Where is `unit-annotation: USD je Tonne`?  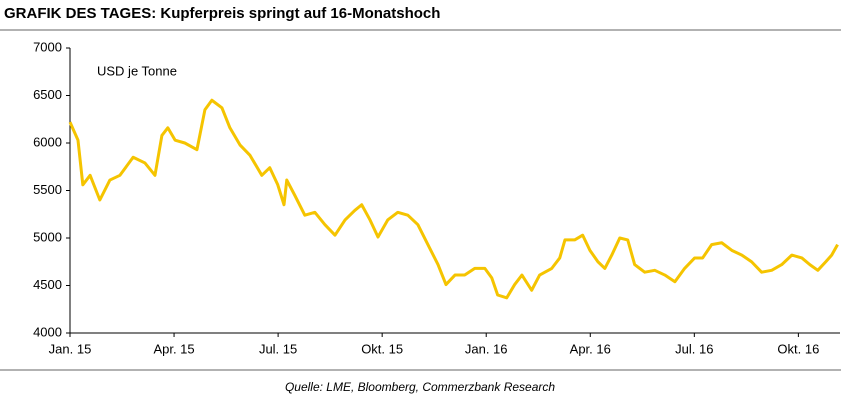 unit-annotation: USD je Tonne is located at coordinates (137, 70).